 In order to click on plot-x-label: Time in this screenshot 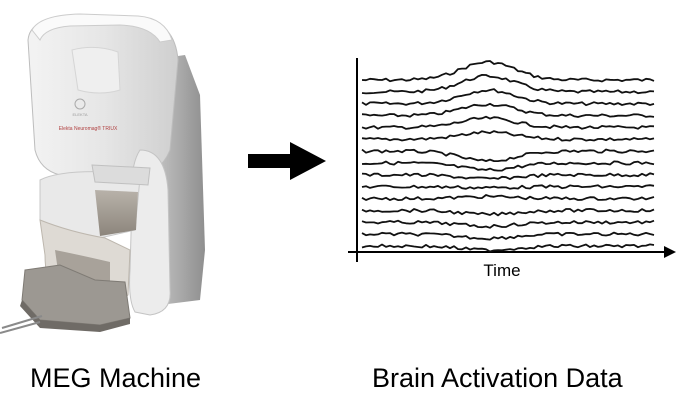, I will do `click(501, 270)`.